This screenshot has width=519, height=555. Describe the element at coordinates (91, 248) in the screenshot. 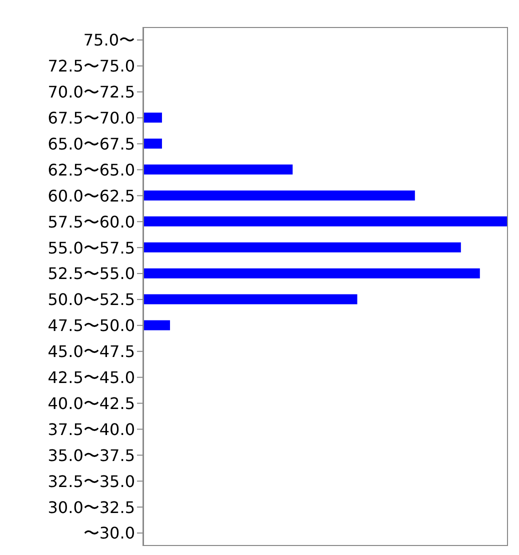

I see `y-tick-label: 55.0〜57.5` at that location.